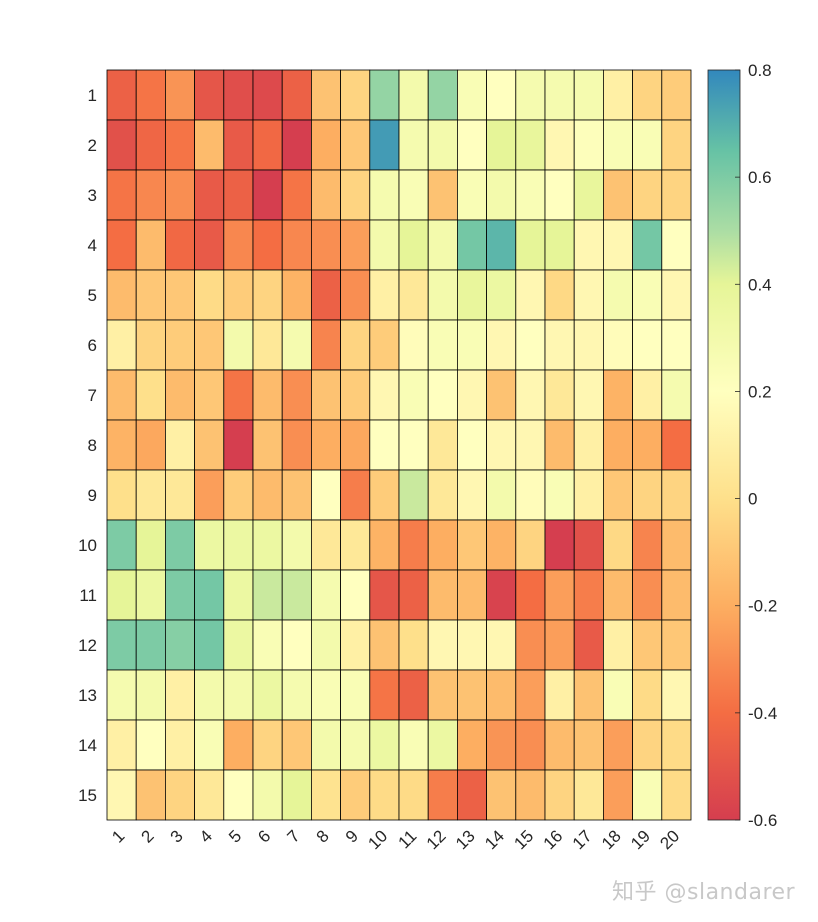  I want to click on column-tick-label: 14, so click(494, 839).